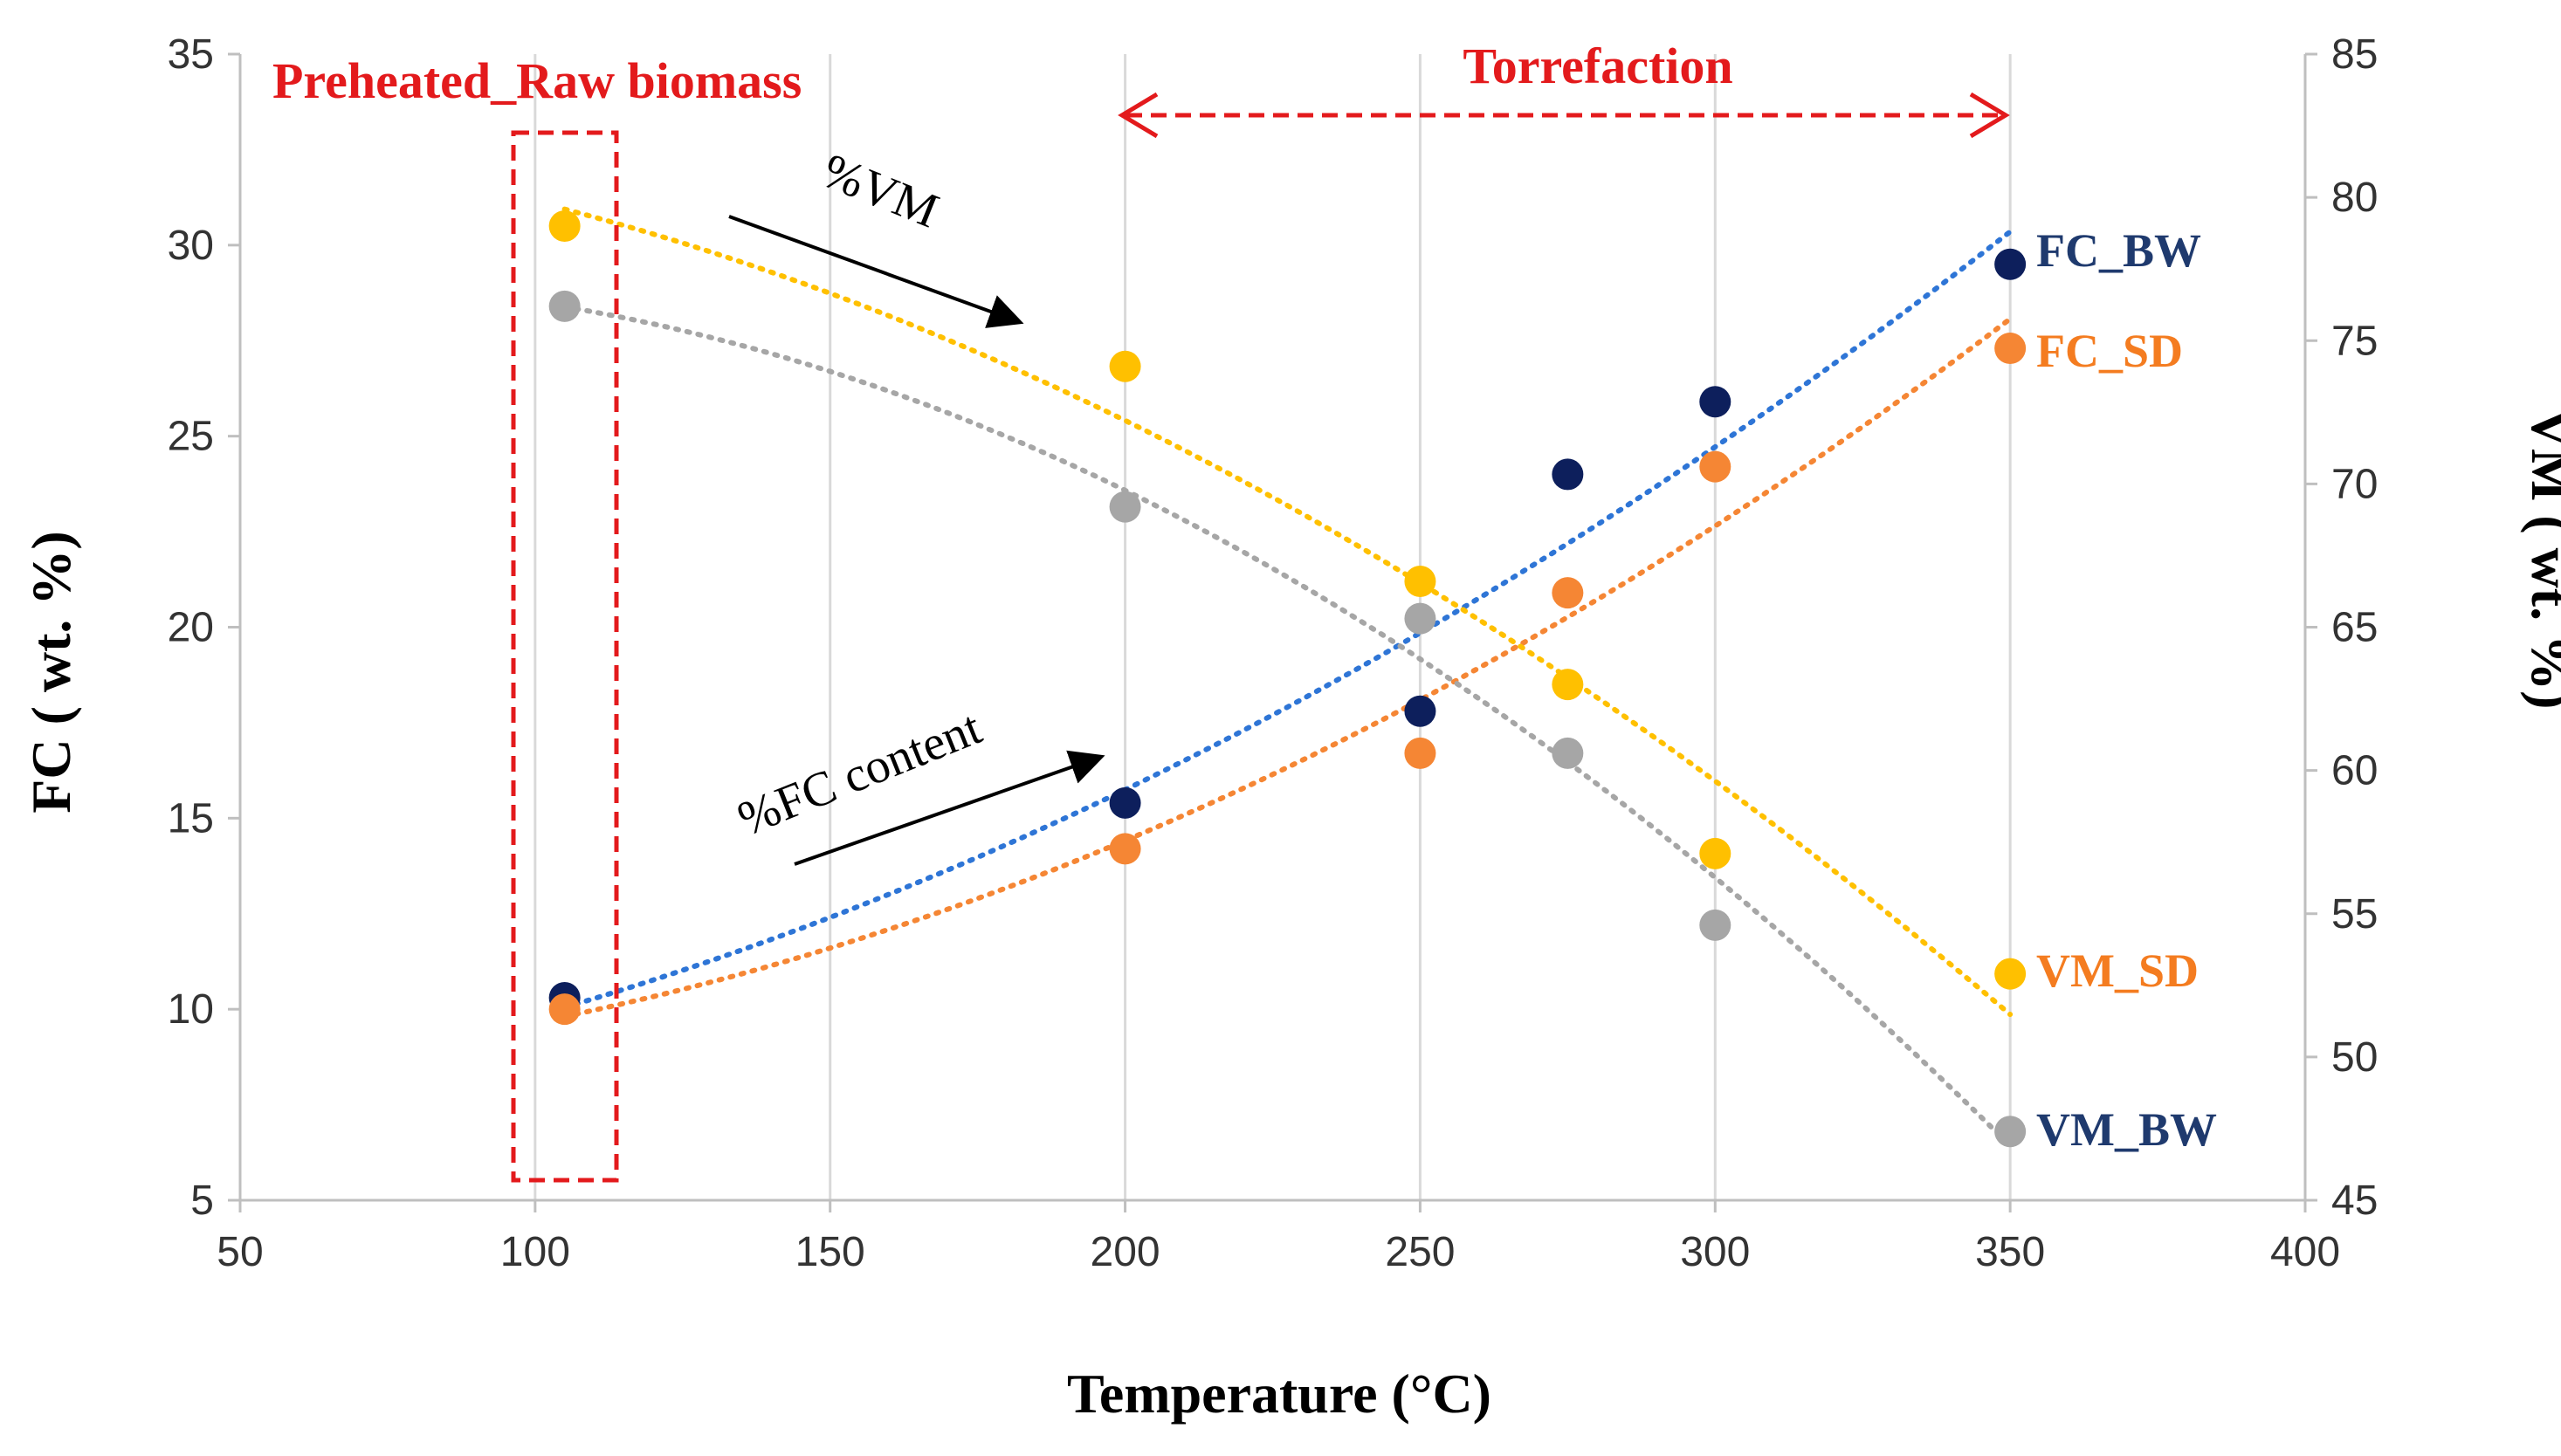  Describe the element at coordinates (2354, 914) in the screenshot. I see `y2-tick-label-2: 55` at that location.